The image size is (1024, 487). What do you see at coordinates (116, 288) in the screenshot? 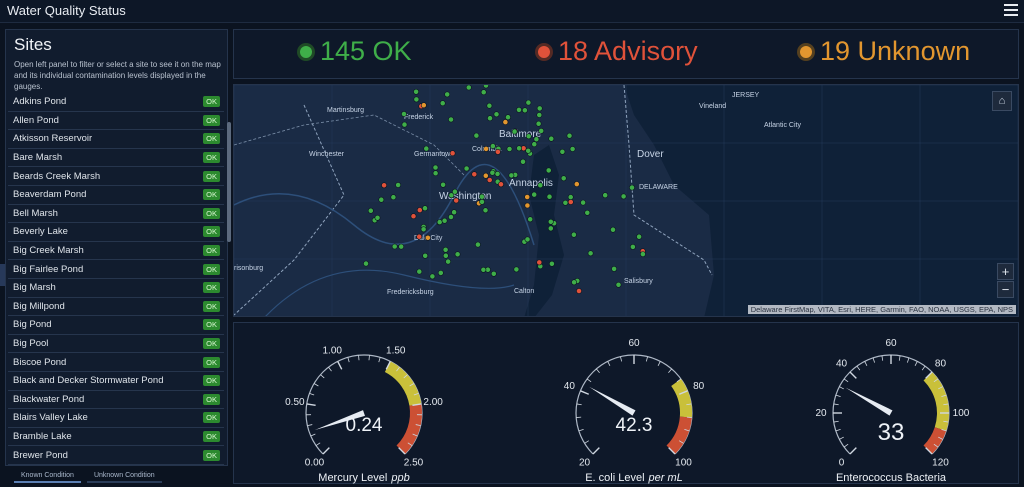
I see `site-list-item: Big Marsh OK` at bounding box center [116, 288].